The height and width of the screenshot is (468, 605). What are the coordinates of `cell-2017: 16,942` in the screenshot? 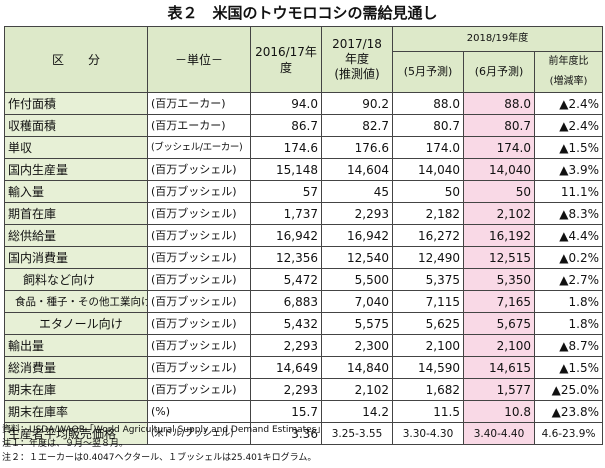 It's located at (357, 235).